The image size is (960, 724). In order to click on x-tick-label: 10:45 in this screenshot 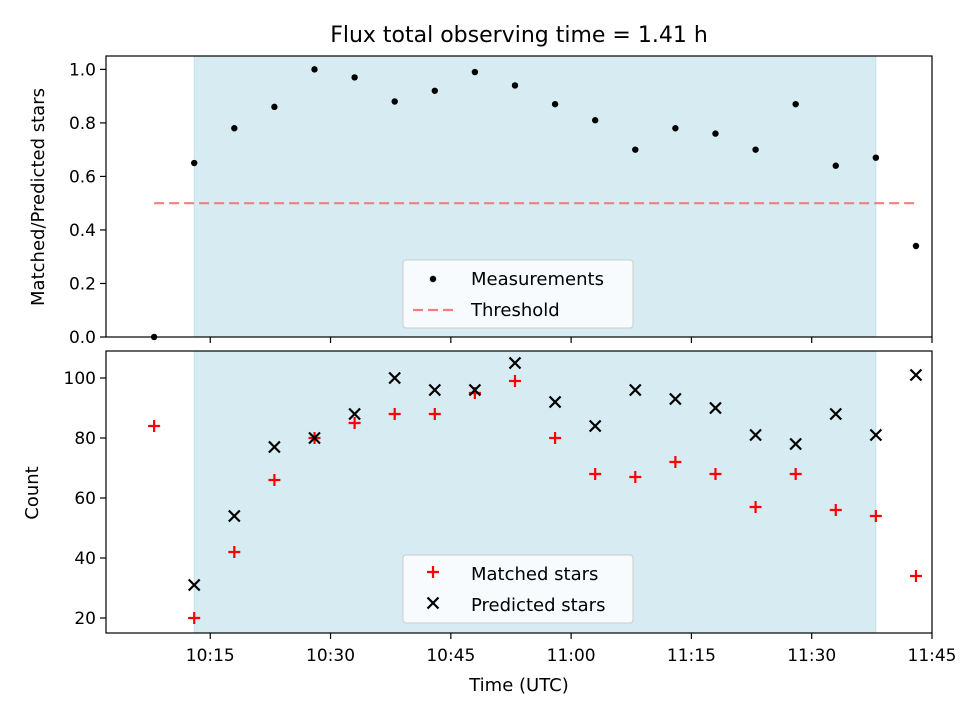, I will do `click(450, 656)`.